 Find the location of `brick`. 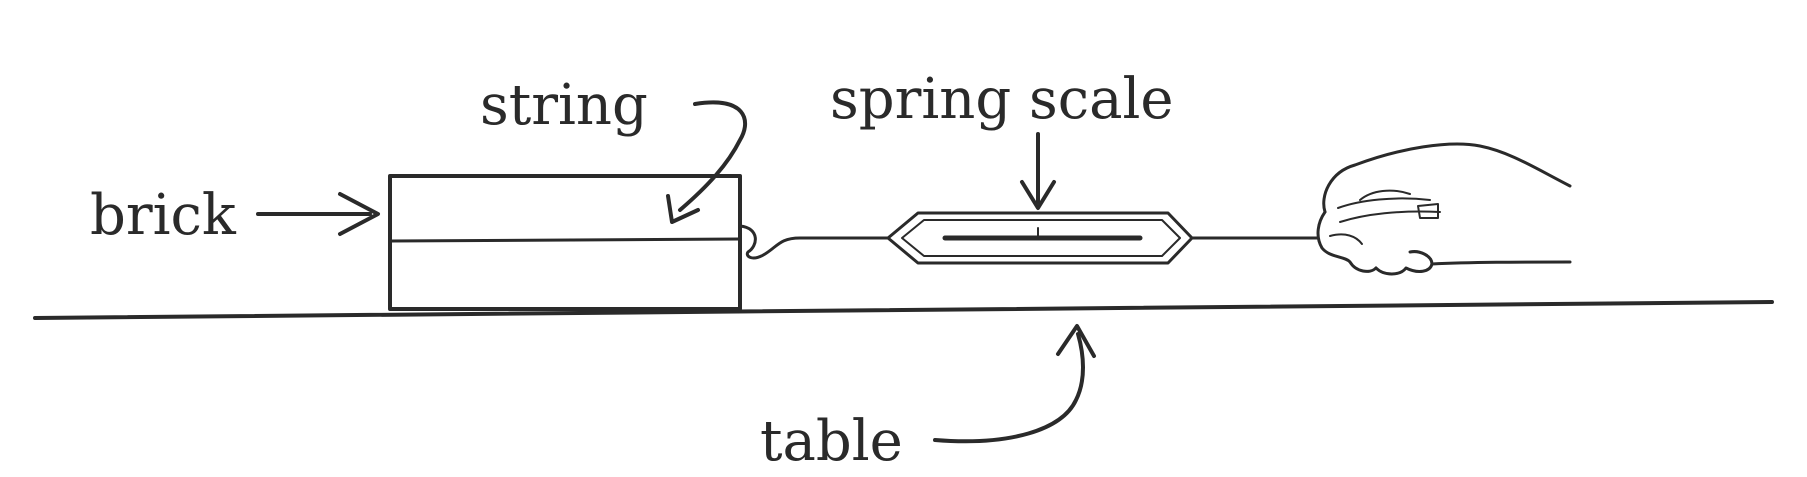

brick is located at coordinates (565, 242).